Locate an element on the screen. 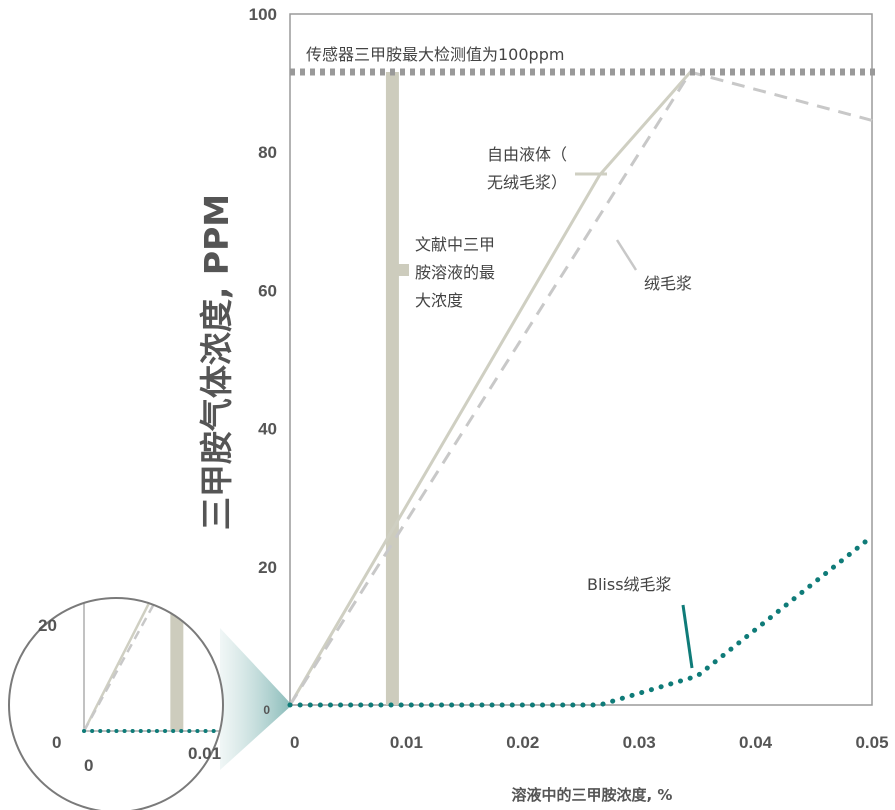  inset-x-tick-0: 0 is located at coordinates (88, 765).